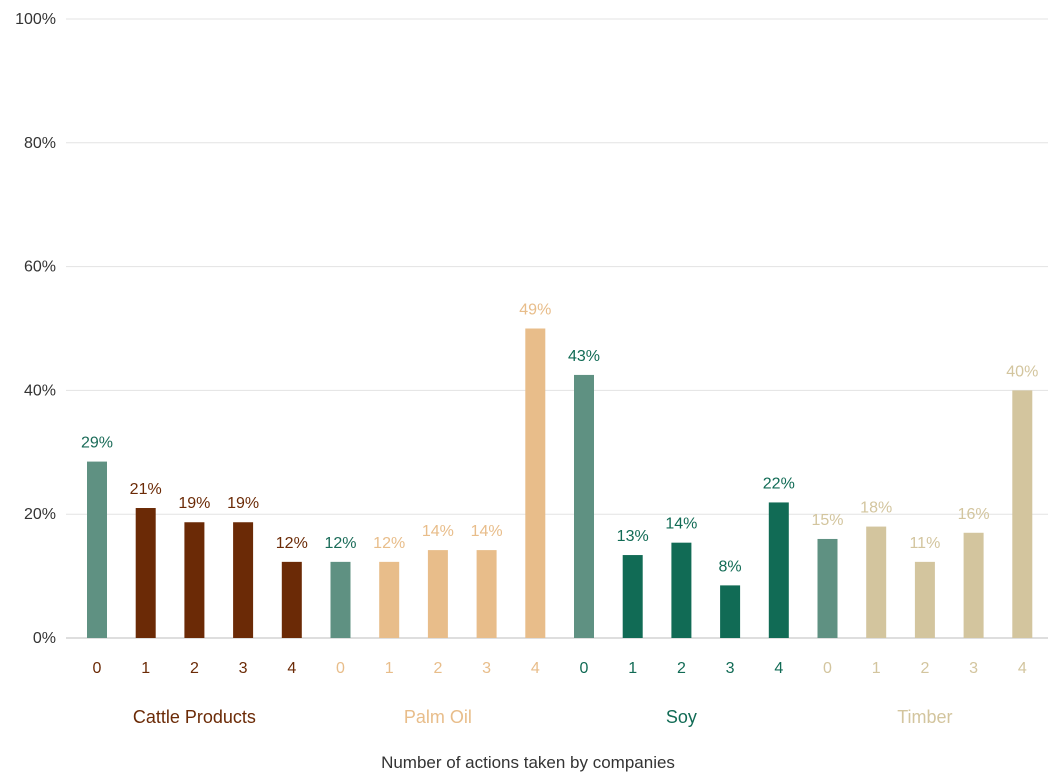 This screenshot has height=778, width=1057. I want to click on group-label: Soy, so click(681, 717).